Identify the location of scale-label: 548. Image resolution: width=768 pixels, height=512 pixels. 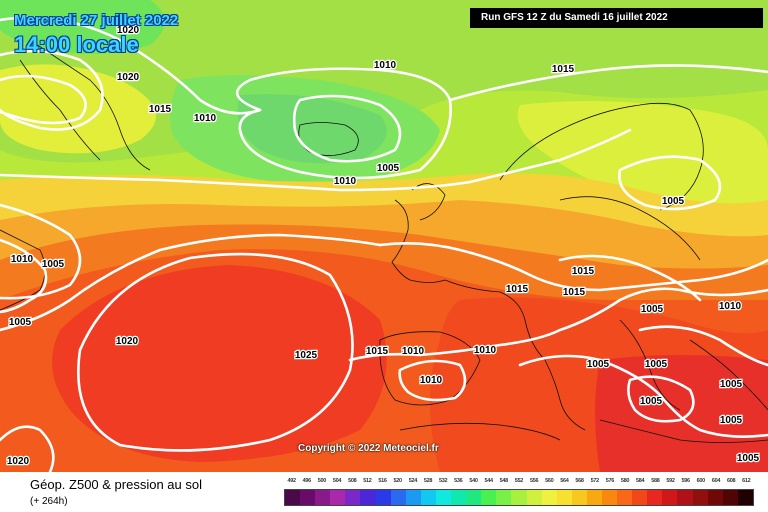
(504, 481).